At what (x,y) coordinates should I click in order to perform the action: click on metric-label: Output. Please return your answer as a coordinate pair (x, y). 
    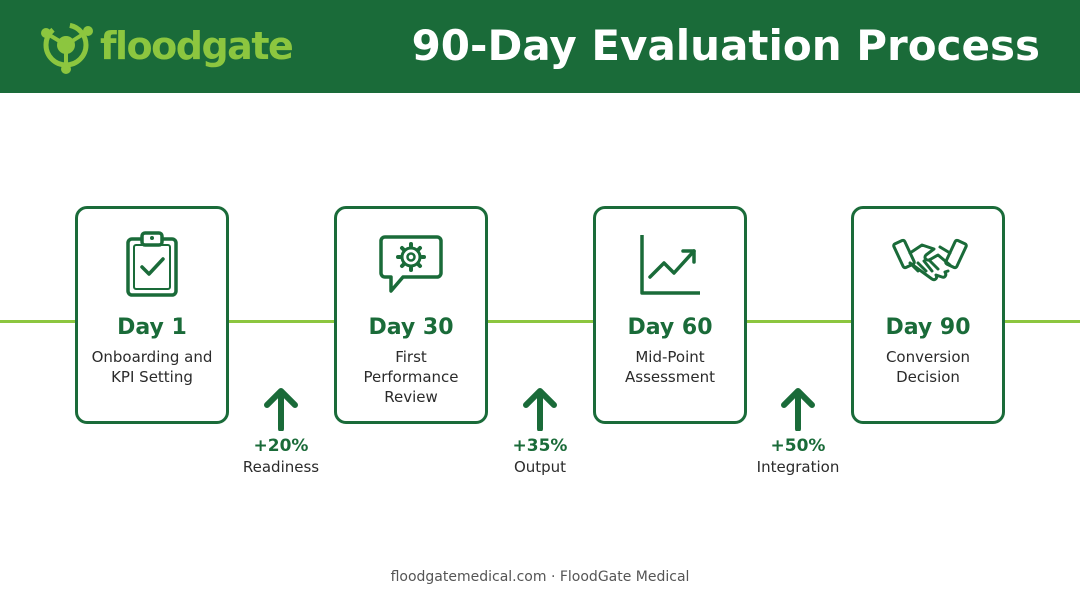
    Looking at the image, I should click on (540, 467).